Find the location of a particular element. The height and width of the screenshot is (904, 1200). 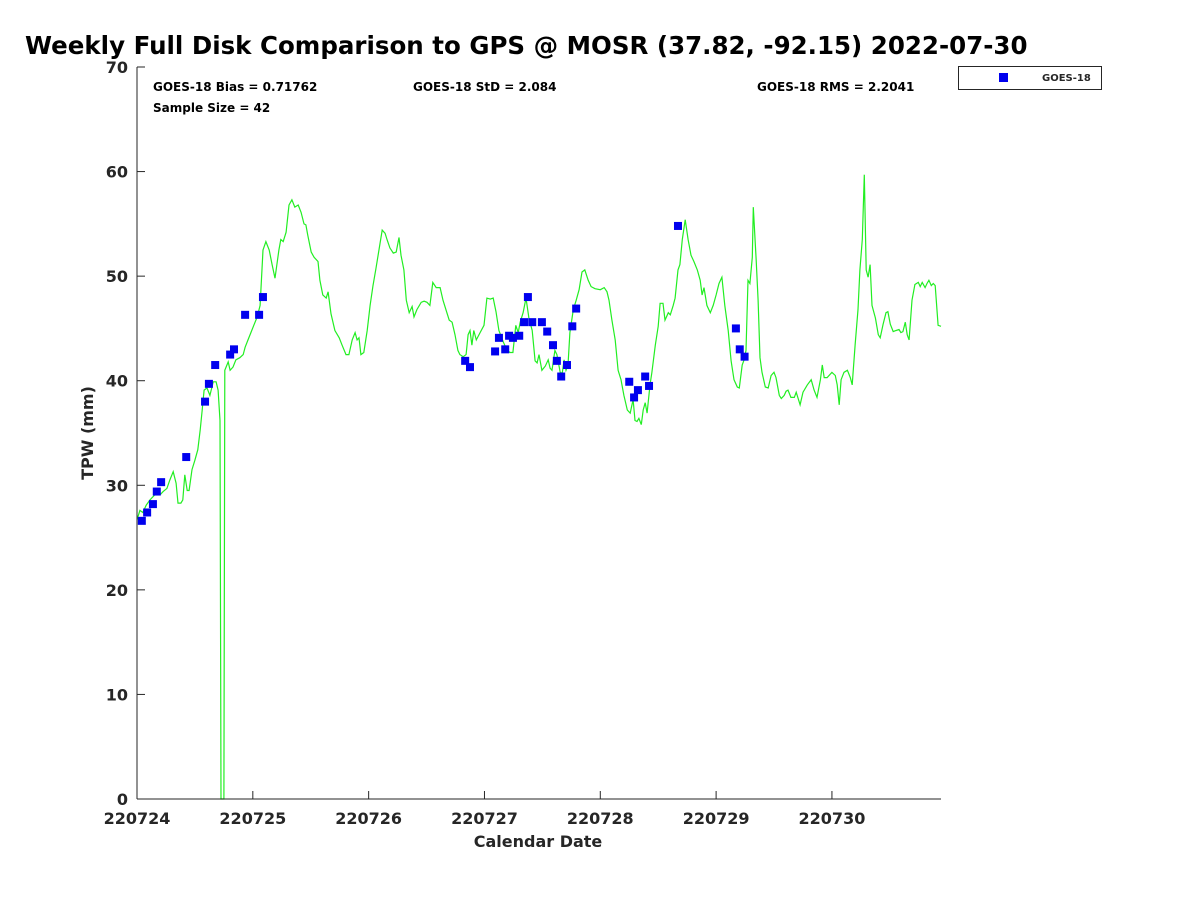

annotation-std: GOES-18 StD = 2.084 is located at coordinates (484, 87).